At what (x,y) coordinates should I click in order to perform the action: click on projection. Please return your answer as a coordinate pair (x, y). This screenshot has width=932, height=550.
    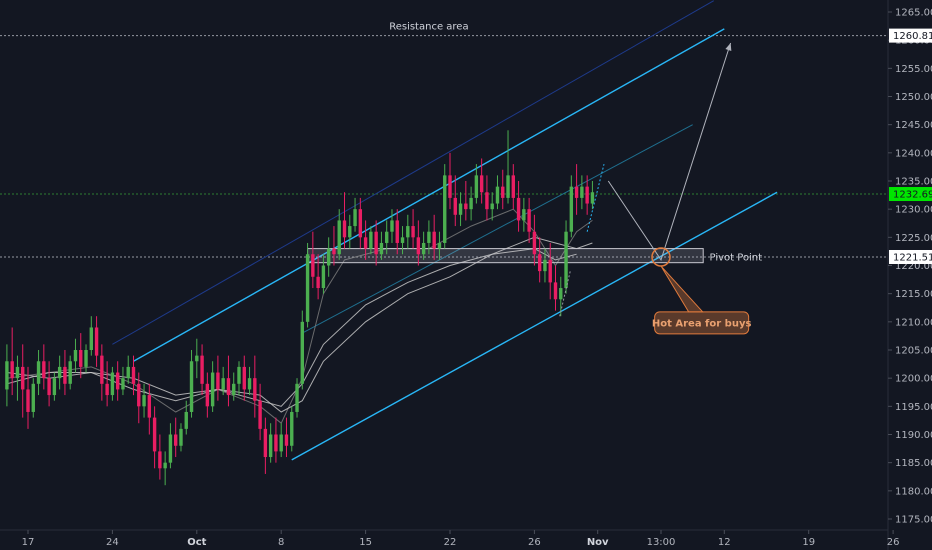
    Looking at the image, I should click on (645, 179).